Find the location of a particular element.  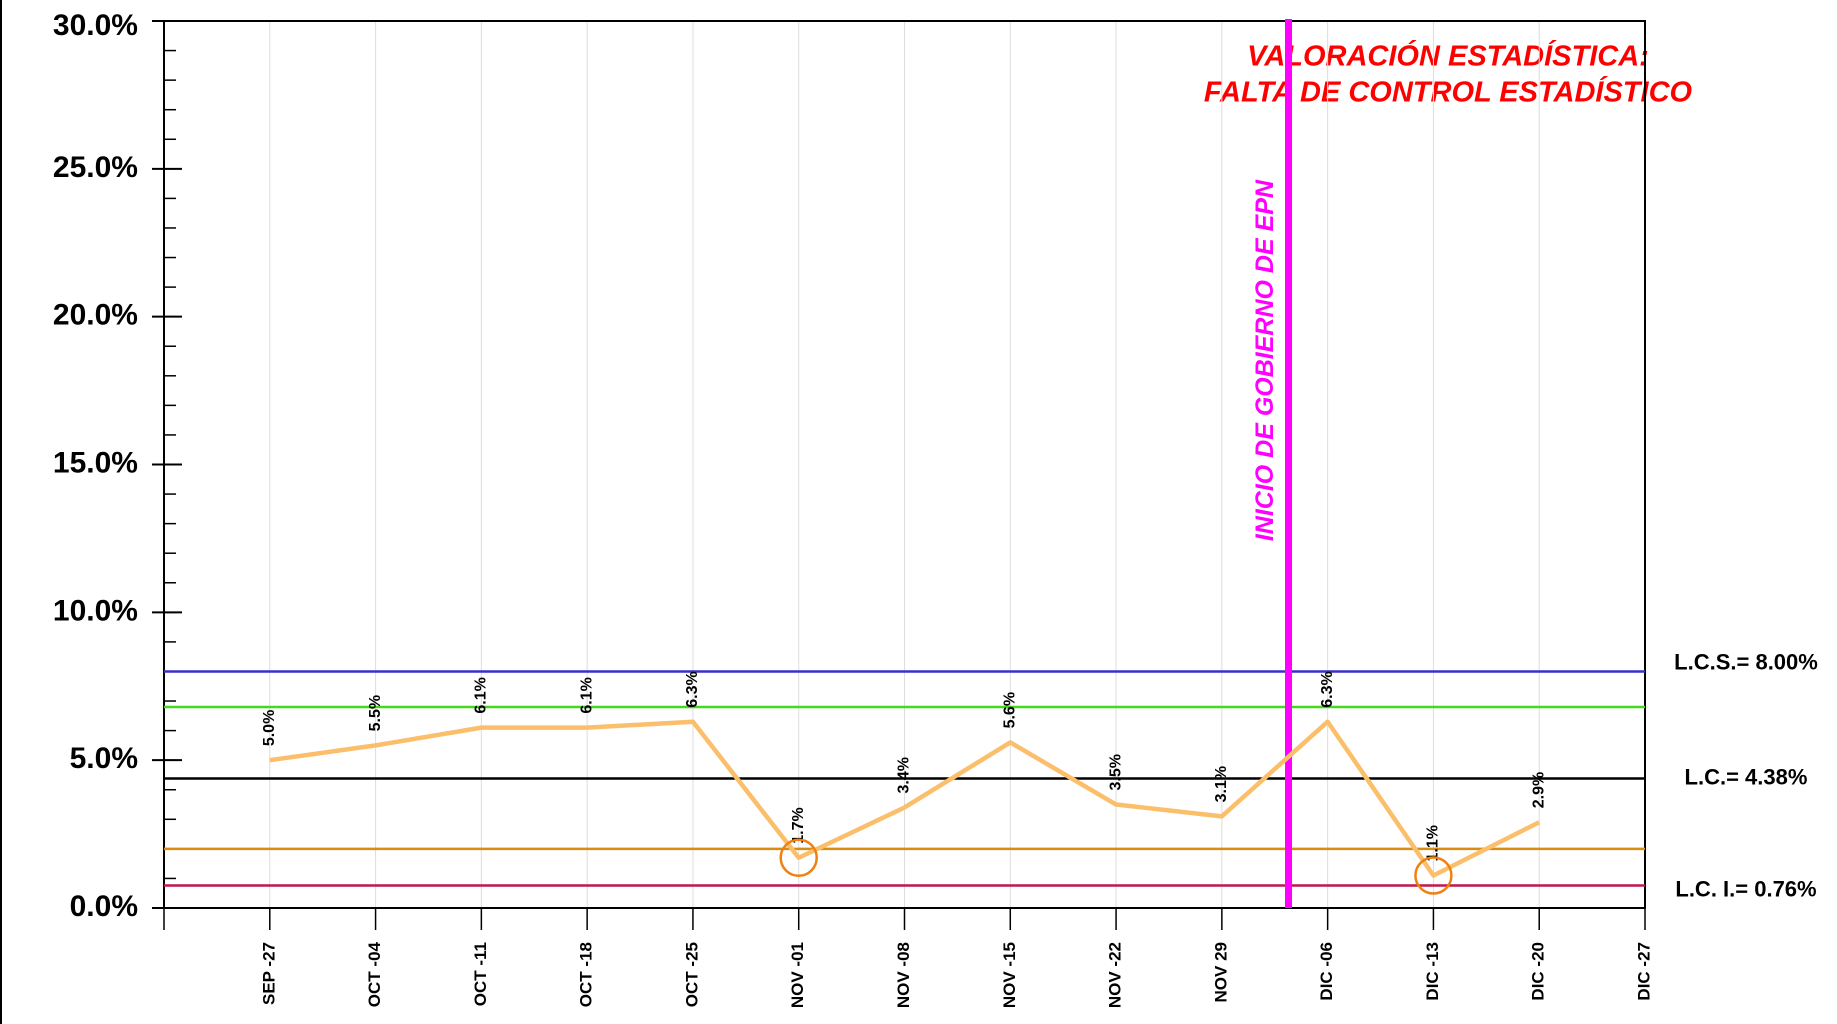

x-tick-label: NOV -08 is located at coordinates (903, 975).